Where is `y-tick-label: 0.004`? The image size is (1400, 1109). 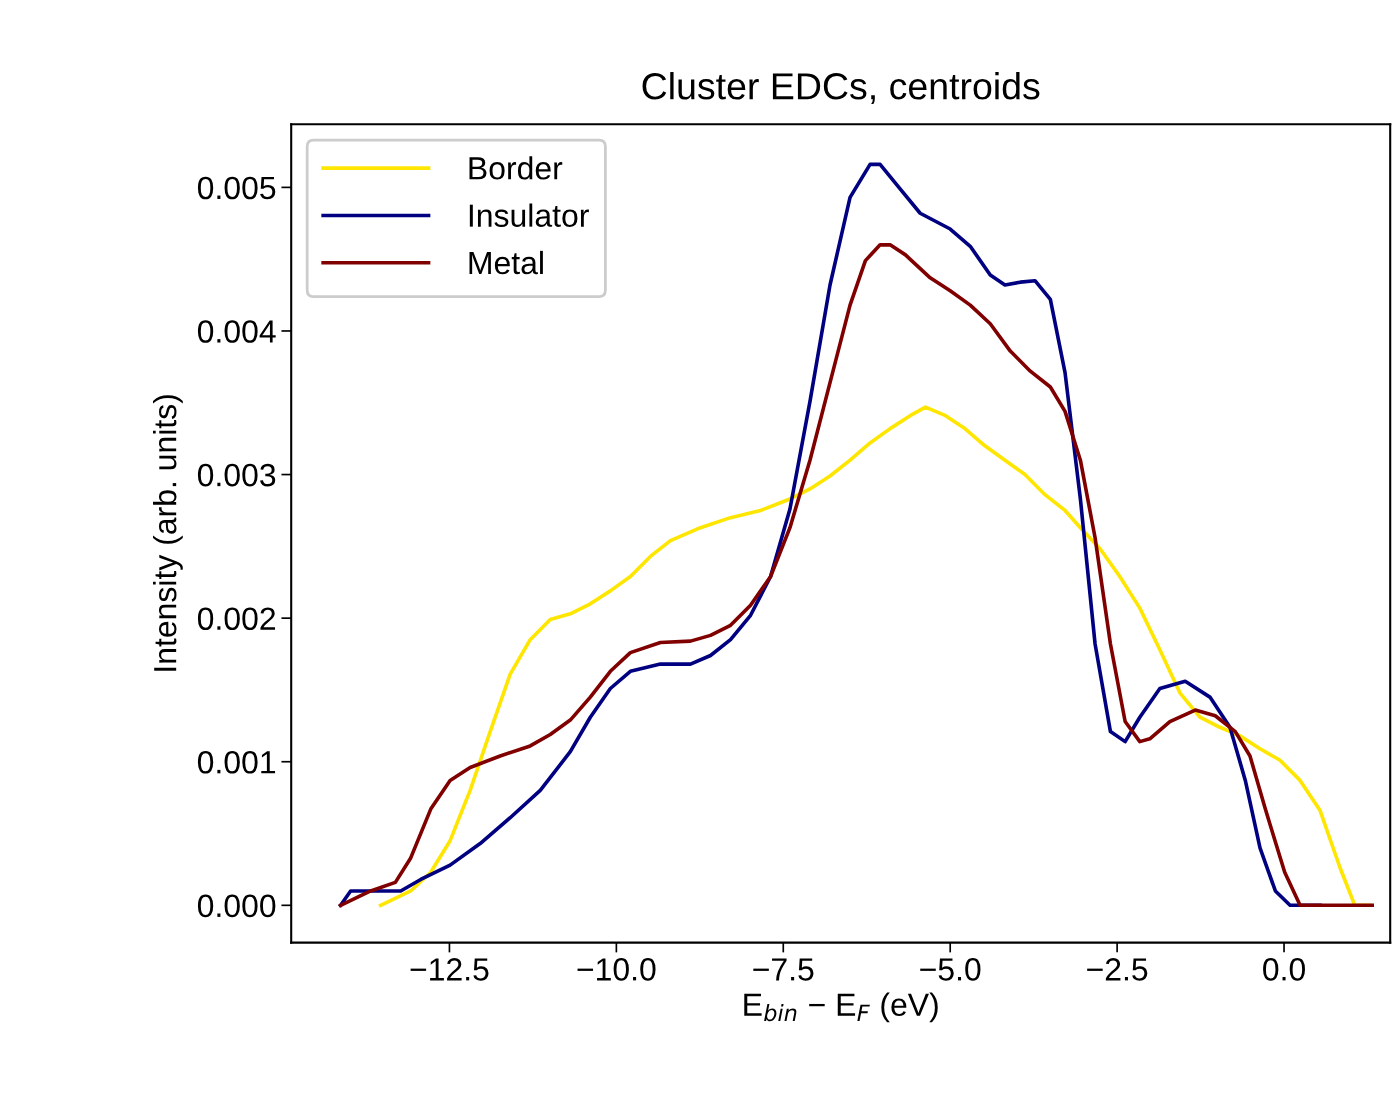
y-tick-label: 0.004 is located at coordinates (236, 331).